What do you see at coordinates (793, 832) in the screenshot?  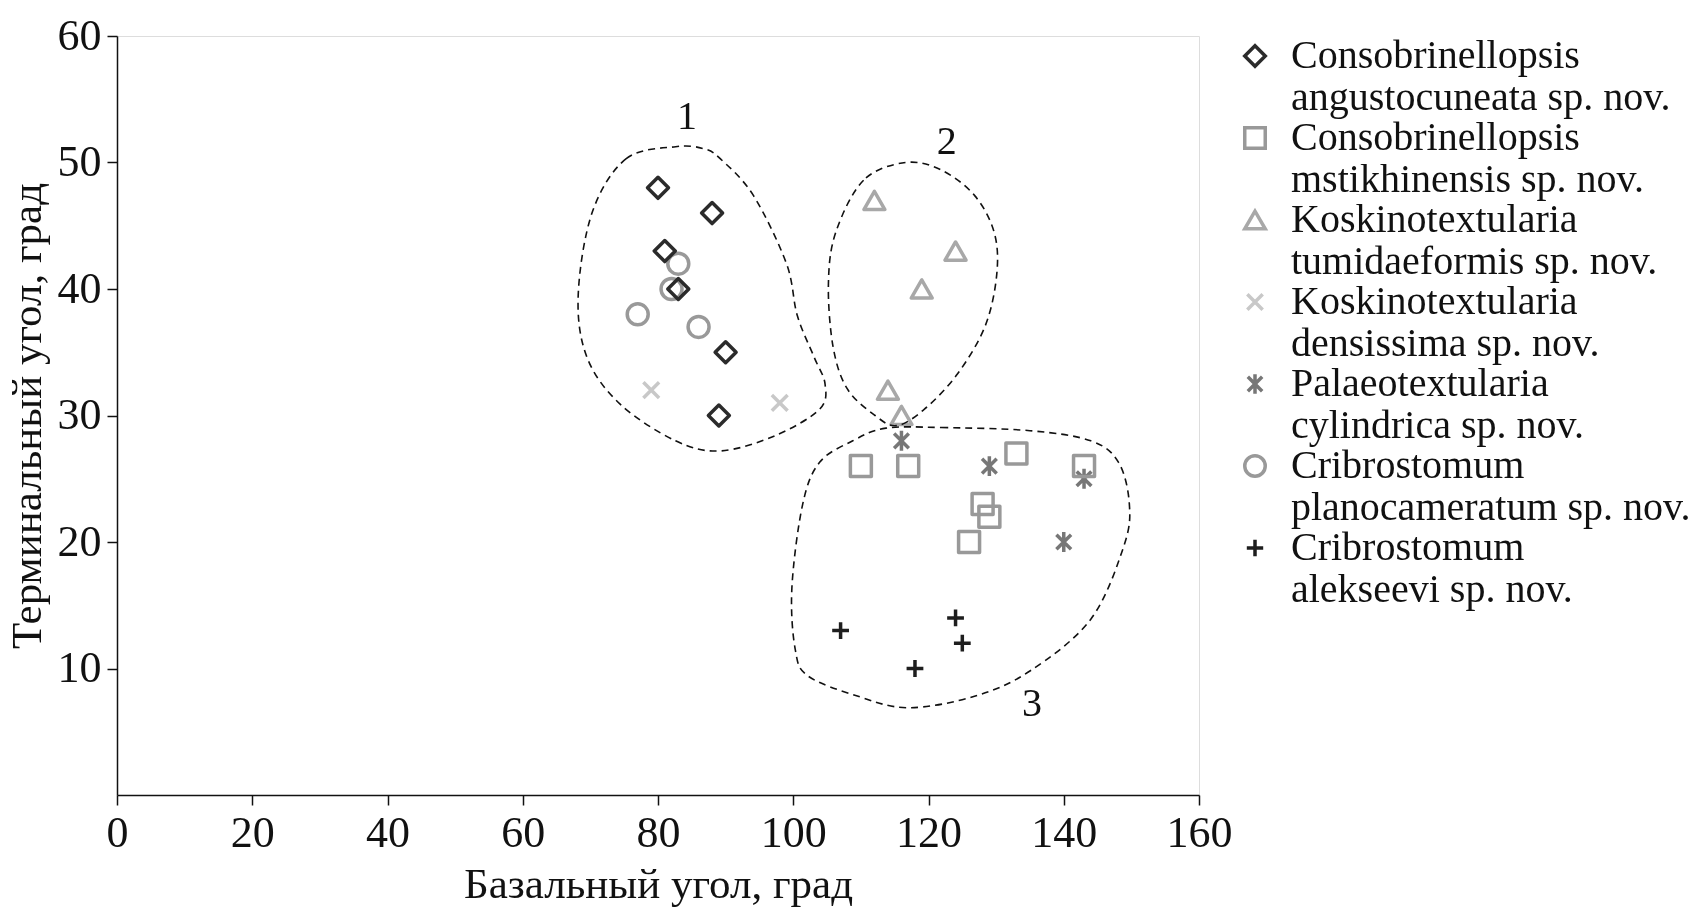 I see `x-tick-label: 100` at bounding box center [793, 832].